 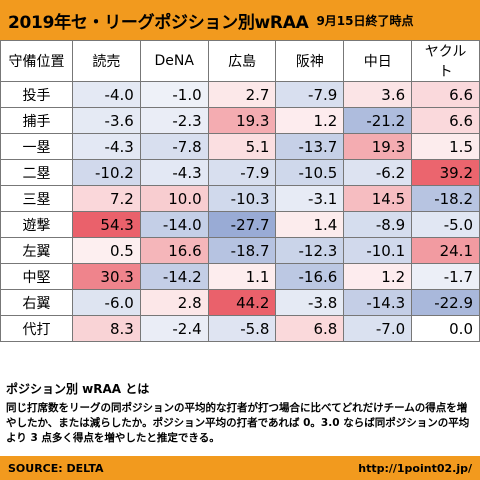 What do you see at coordinates (56, 468) in the screenshot?
I see `source-label: SOURCE: DELTA` at bounding box center [56, 468].